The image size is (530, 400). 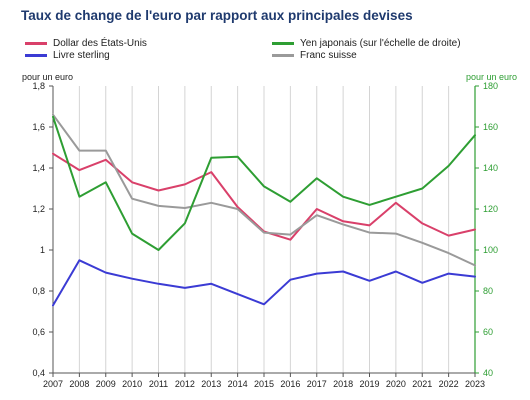 I want to click on x-tick-label-2023: 2023, so click(x=475, y=384).